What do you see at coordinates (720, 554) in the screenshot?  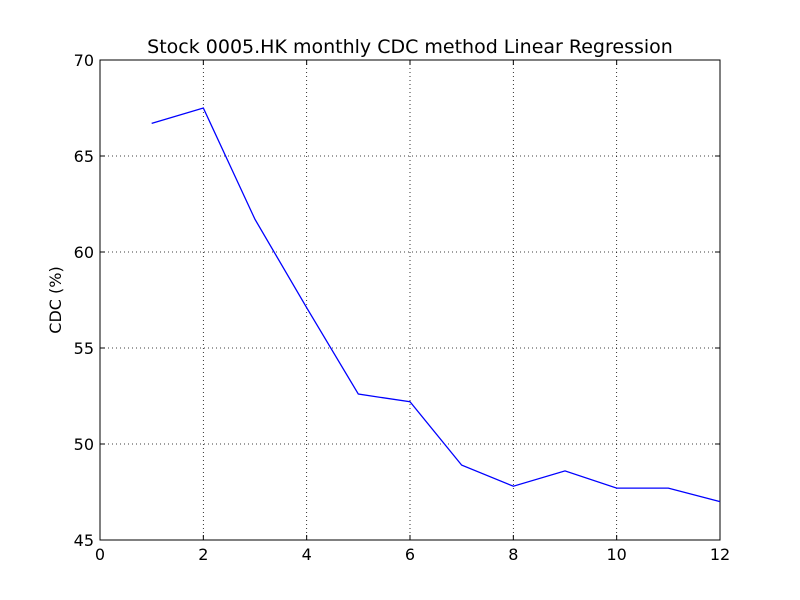 I see `x-tick-label: 12` at bounding box center [720, 554].